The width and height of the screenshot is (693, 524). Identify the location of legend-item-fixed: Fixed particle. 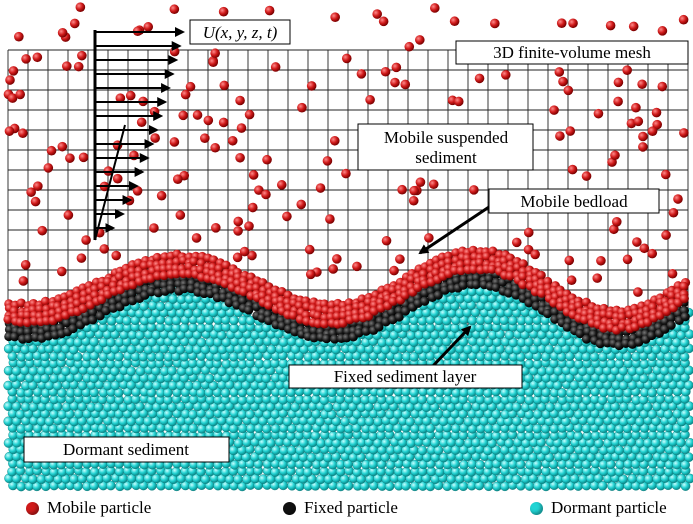
(340, 508).